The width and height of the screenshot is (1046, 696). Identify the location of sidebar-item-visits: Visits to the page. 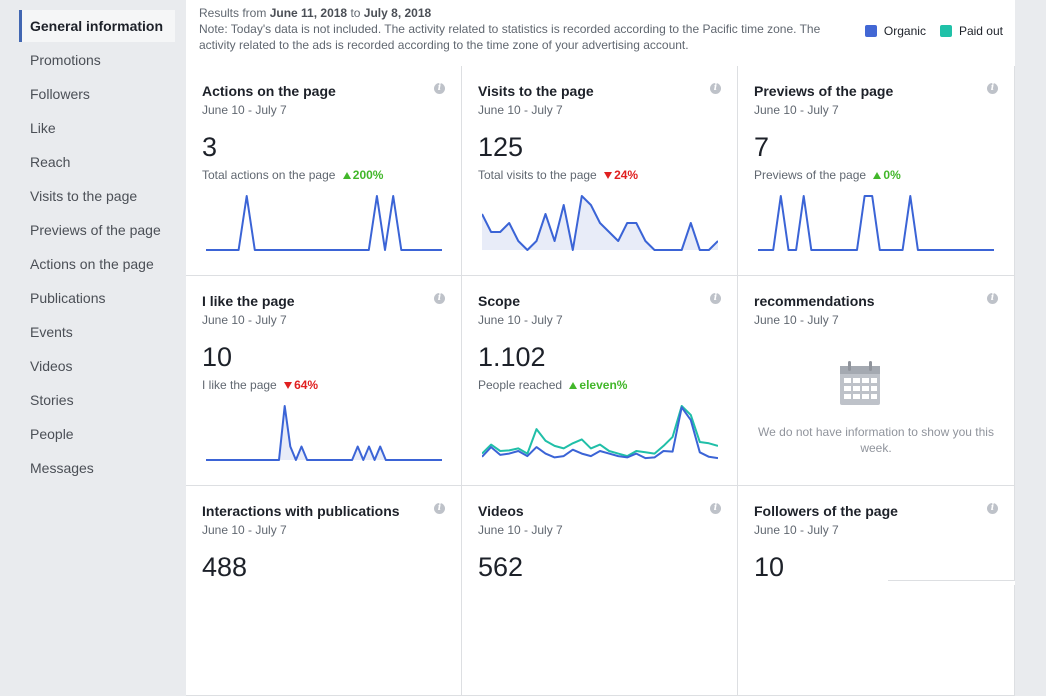
(84, 196).